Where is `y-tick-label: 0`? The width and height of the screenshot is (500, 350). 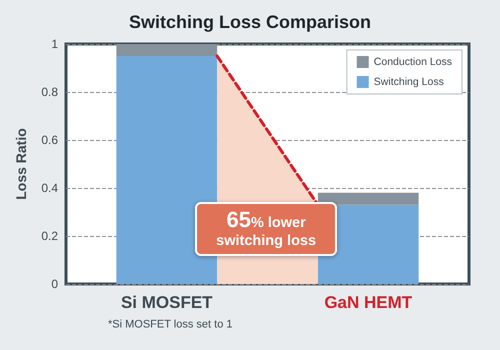 y-tick-label: 0 is located at coordinates (54, 284).